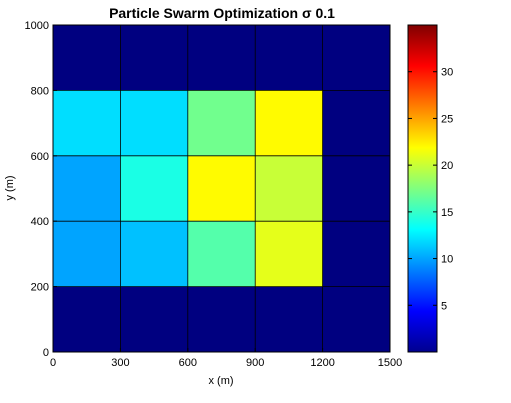  What do you see at coordinates (289, 188) in the screenshot?
I see `heatmap-cell-r2-c3` at bounding box center [289, 188].